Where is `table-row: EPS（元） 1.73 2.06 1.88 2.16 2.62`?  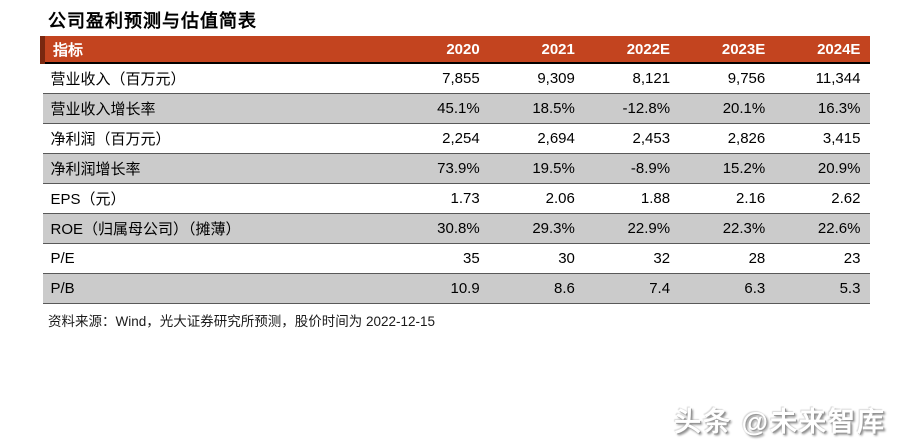 table-row: EPS（元） 1.73 2.06 1.88 2.16 2.62 is located at coordinates (456, 197).